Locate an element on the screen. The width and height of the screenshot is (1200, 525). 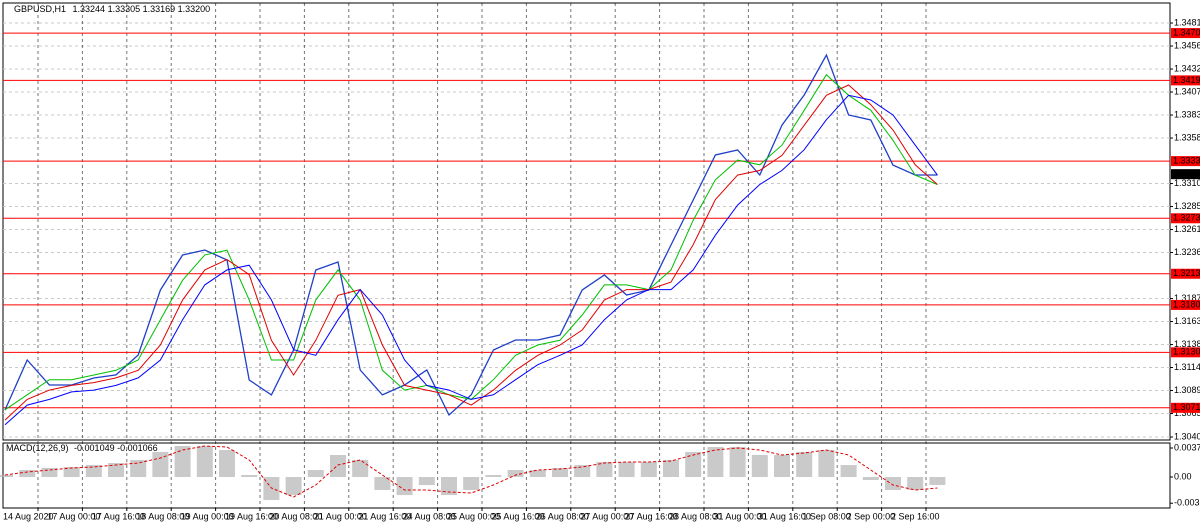
y-tick-label: 1.34565 is located at coordinates (1187, 45).